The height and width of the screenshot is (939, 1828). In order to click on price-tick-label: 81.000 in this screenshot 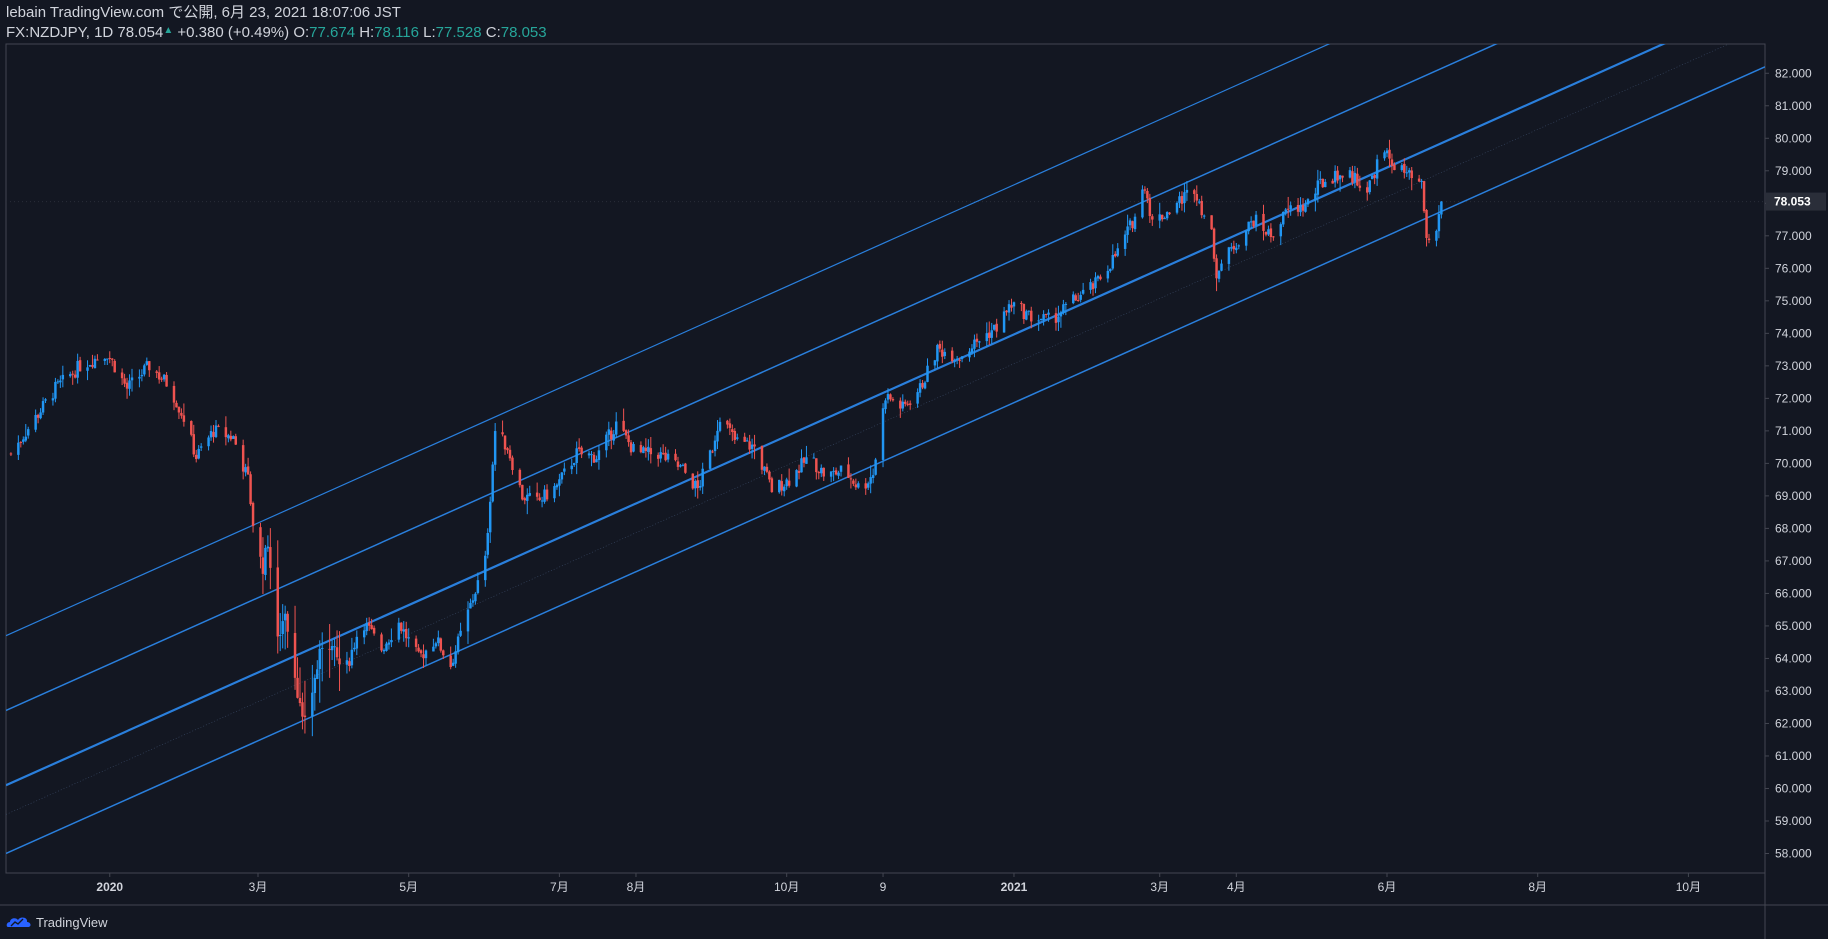, I will do `click(1793, 106)`.